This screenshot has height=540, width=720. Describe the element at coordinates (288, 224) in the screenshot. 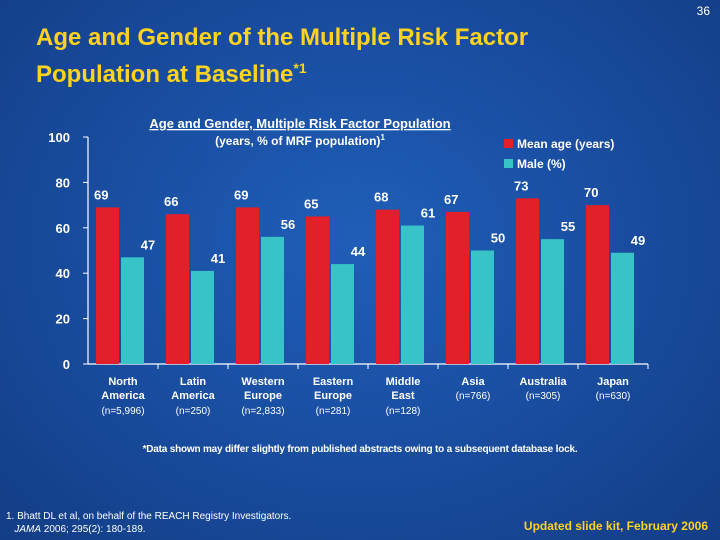

I see `data-label-male-pct: 56` at that location.